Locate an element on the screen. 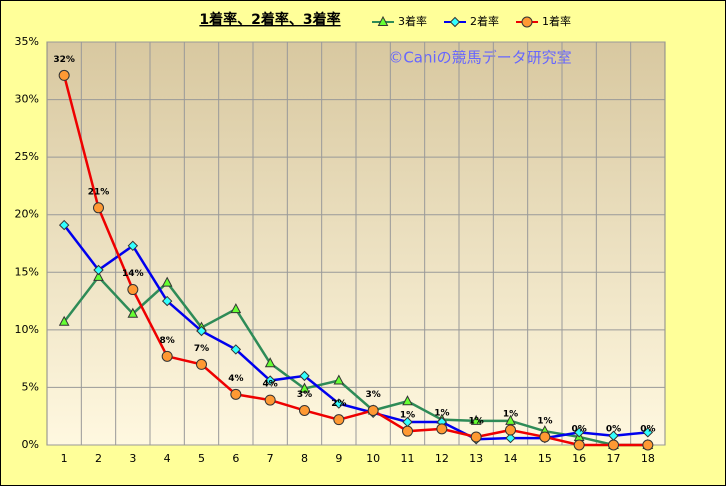  data-label: 21% is located at coordinates (99, 192).